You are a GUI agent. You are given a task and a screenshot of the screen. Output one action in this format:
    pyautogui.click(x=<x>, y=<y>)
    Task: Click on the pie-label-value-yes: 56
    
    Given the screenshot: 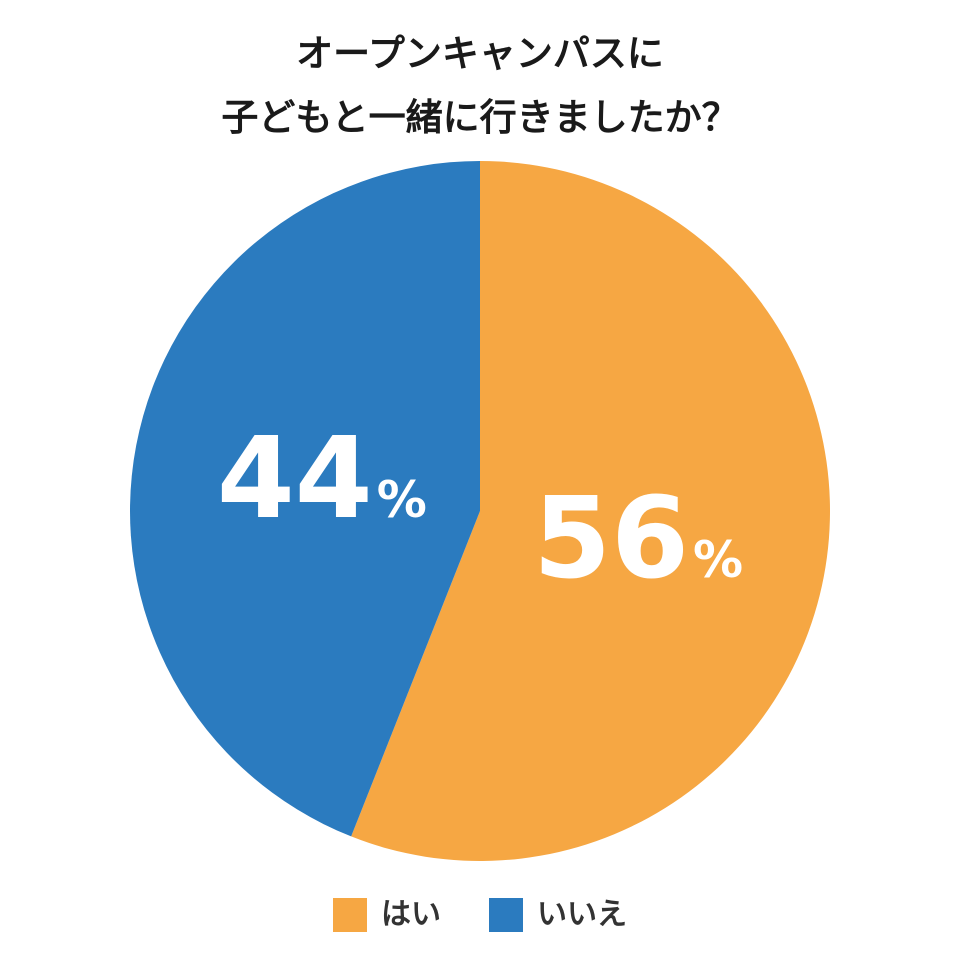 What is the action you would take?
    pyautogui.click(x=611, y=539)
    